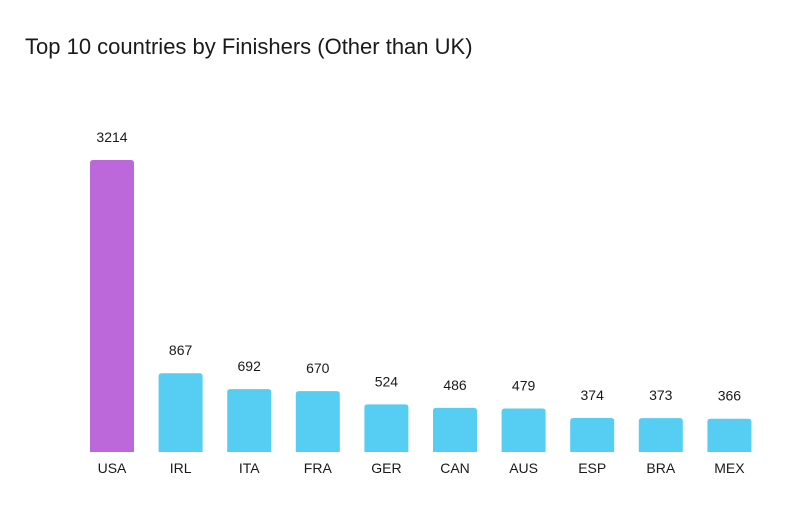 The height and width of the screenshot is (518, 800). What do you see at coordinates (317, 421) in the screenshot?
I see `bar-fra` at bounding box center [317, 421].